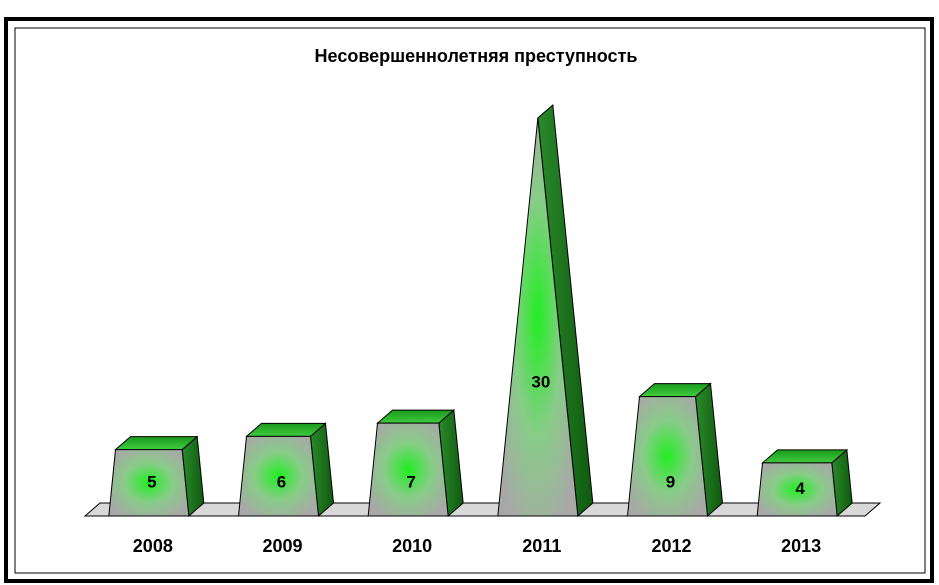 The width and height of the screenshot is (939, 585). I want to click on data-label: 30, so click(540, 381).